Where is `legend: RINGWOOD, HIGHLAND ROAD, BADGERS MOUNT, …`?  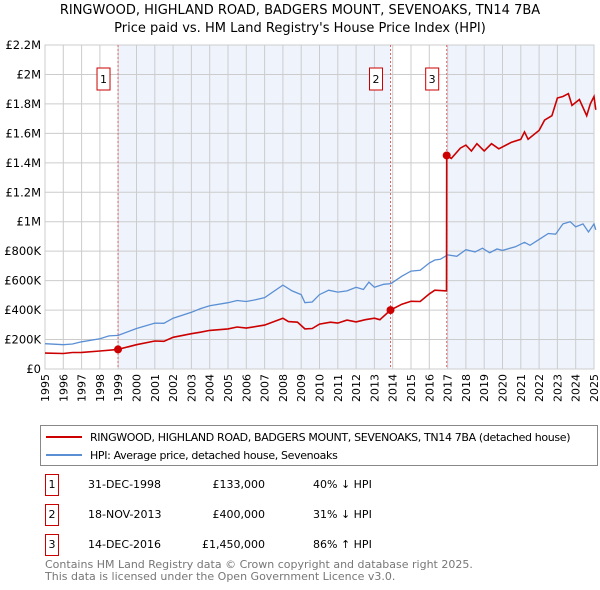
legend: RINGWOOD, HIGHLAND ROAD, BADGERS MOUNT, … is located at coordinates (319, 445).